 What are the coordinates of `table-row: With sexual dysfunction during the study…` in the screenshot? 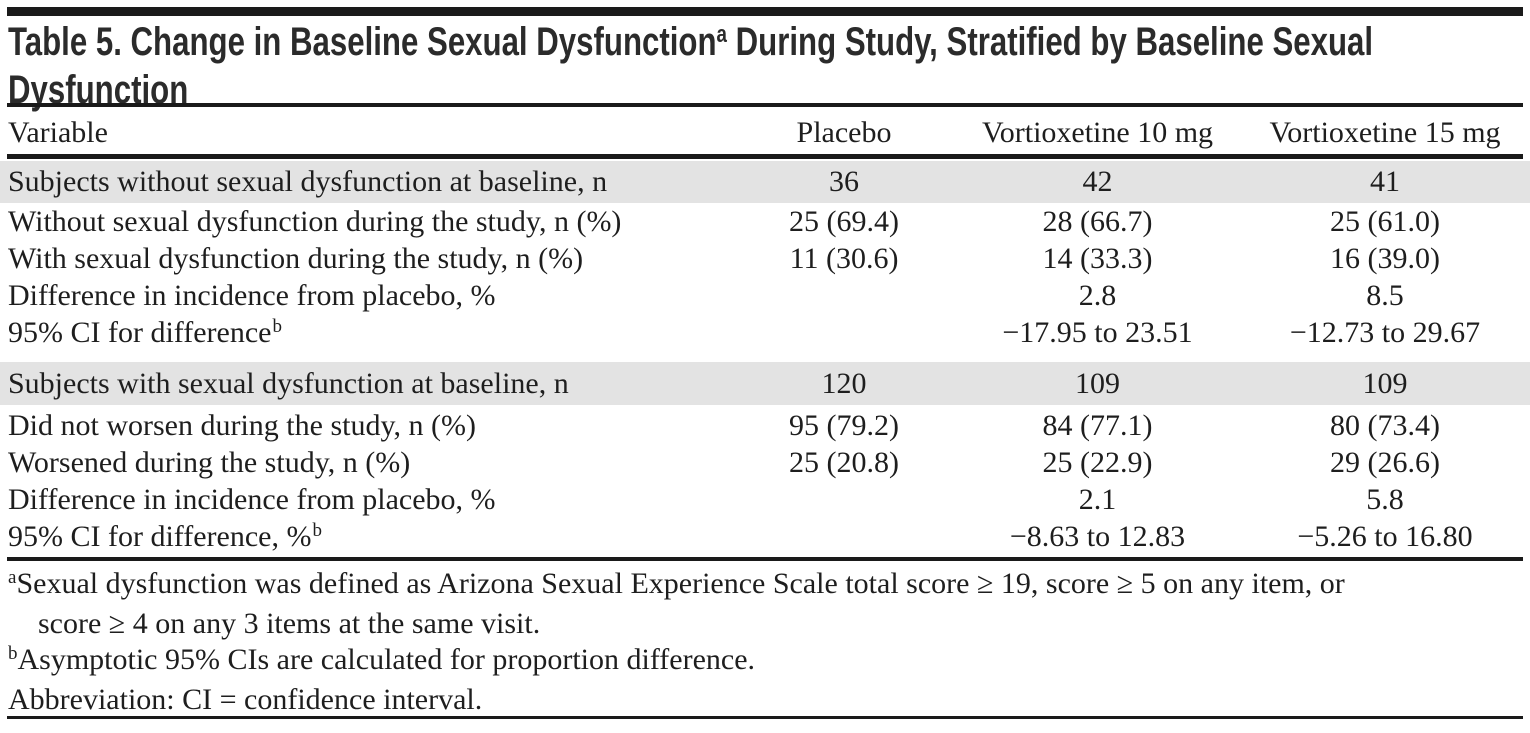 It's located at (765, 258).